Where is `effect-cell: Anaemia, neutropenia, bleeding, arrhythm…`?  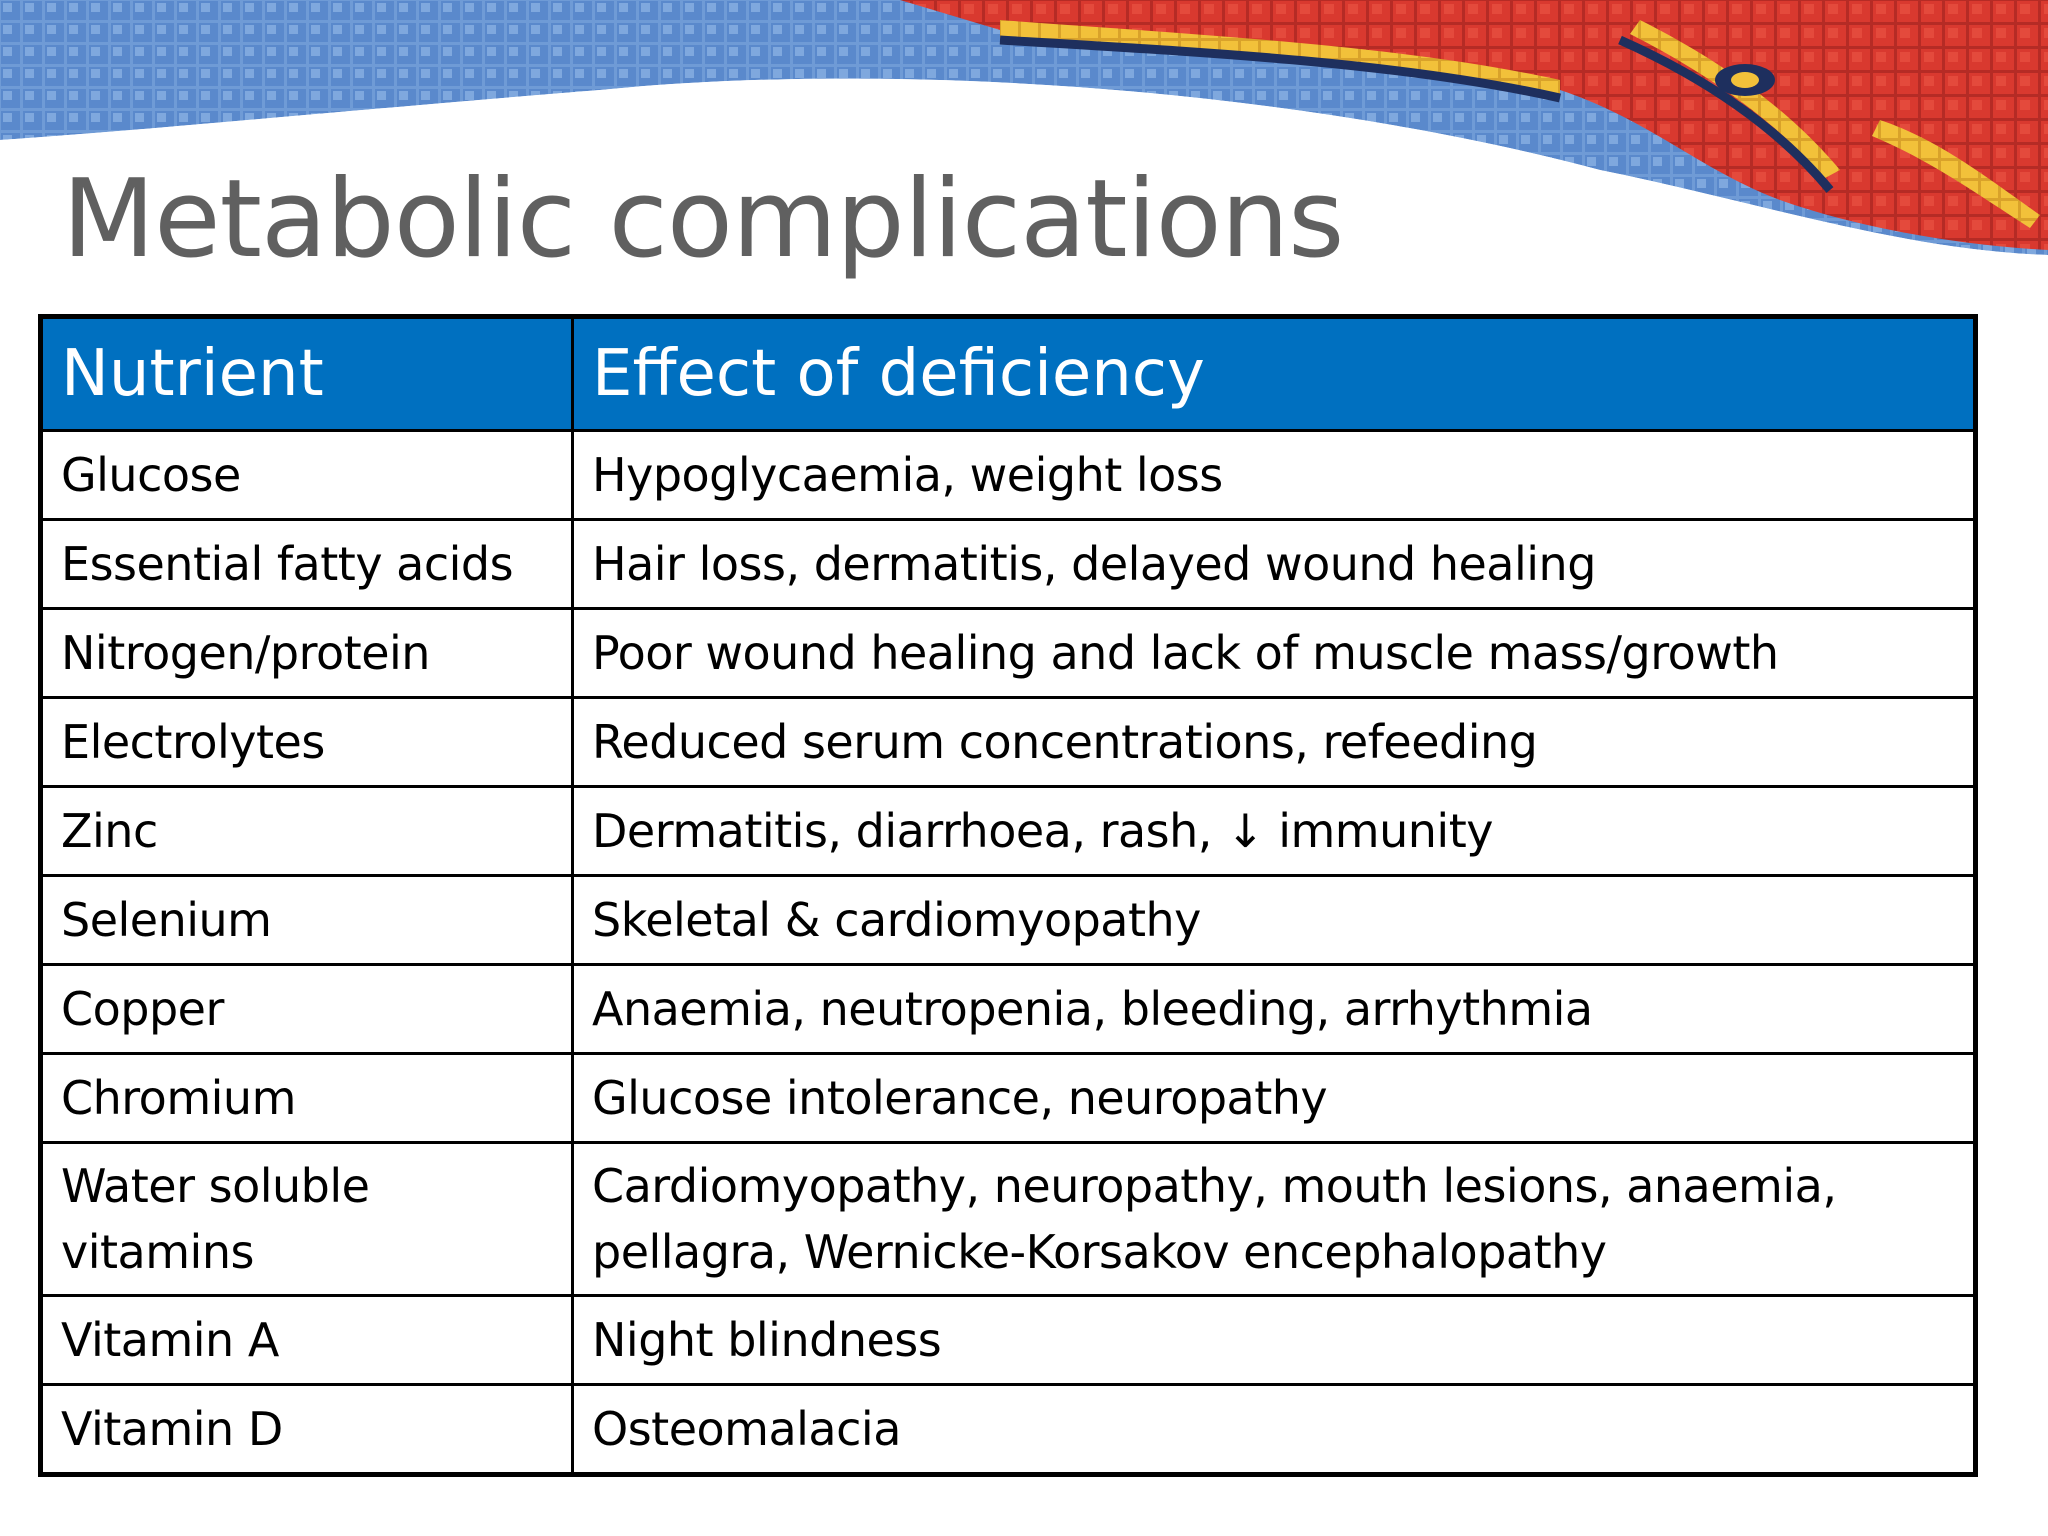
effect-cell: Anaemia, neutropenia, bleeding, arrhythm… is located at coordinates (1274, 1009).